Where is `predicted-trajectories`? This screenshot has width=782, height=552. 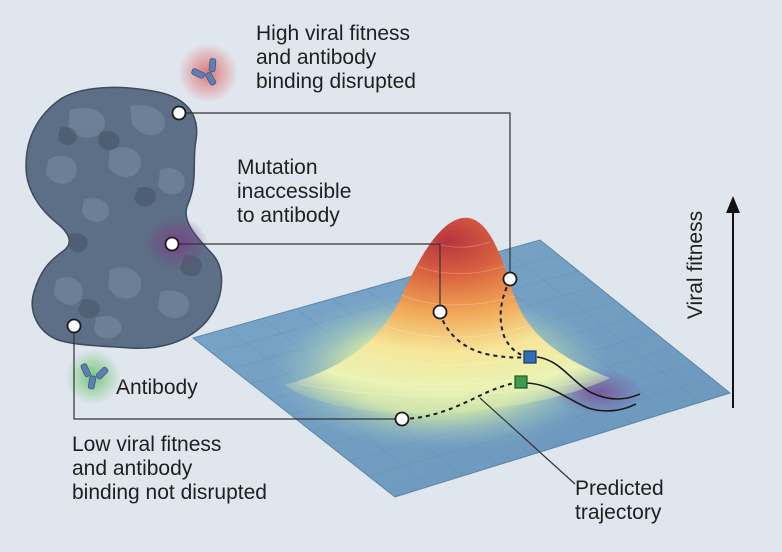 predicted-trajectories is located at coordinates (466, 349).